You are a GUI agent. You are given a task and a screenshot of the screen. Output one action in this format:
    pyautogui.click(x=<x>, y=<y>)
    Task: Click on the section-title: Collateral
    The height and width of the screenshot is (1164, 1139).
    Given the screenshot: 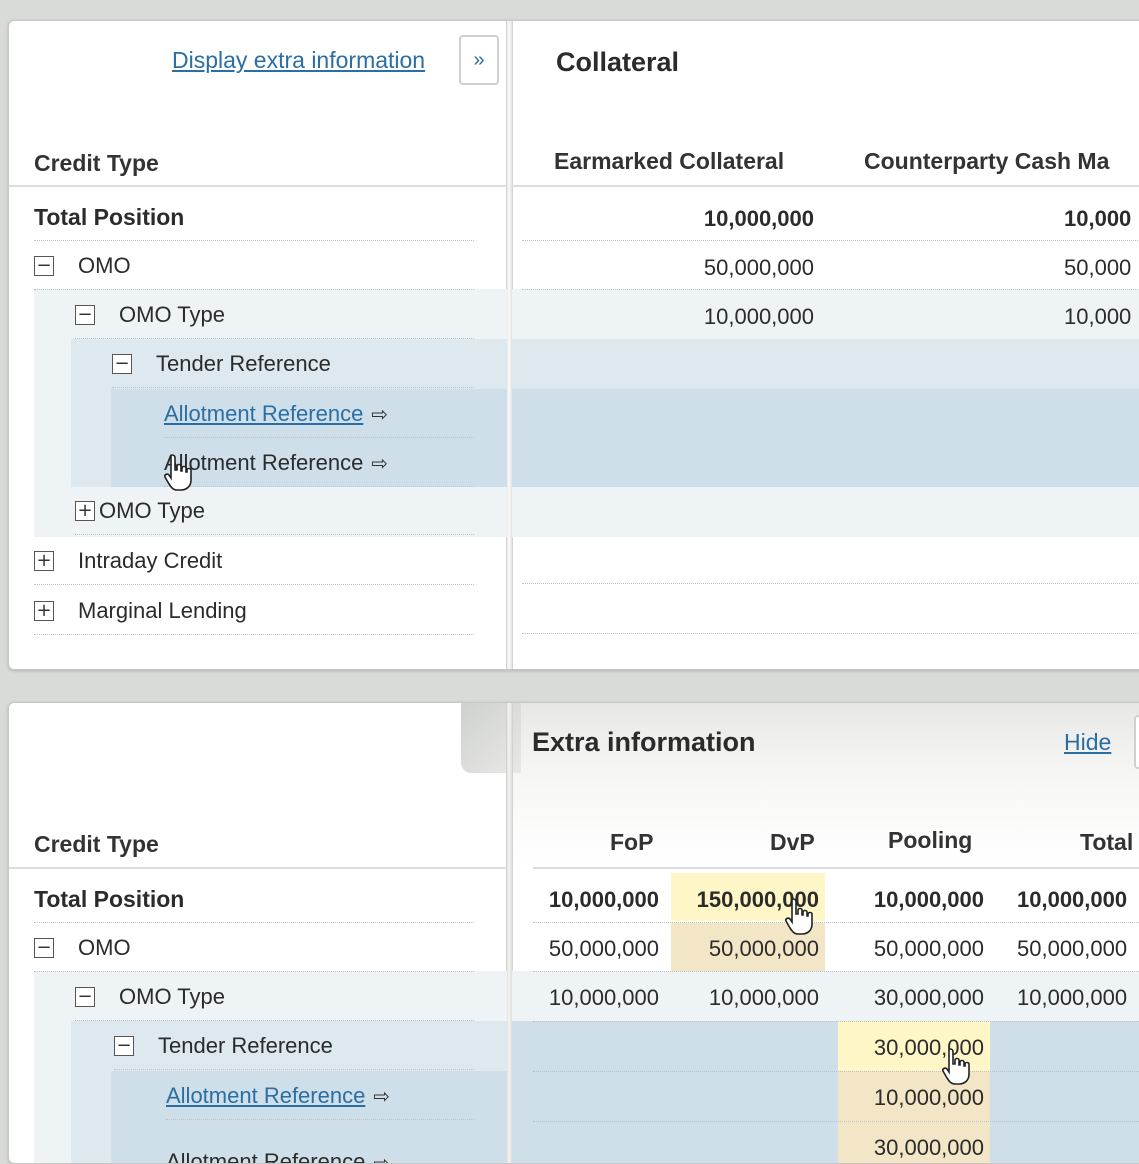 What is the action you would take?
    pyautogui.click(x=618, y=62)
    